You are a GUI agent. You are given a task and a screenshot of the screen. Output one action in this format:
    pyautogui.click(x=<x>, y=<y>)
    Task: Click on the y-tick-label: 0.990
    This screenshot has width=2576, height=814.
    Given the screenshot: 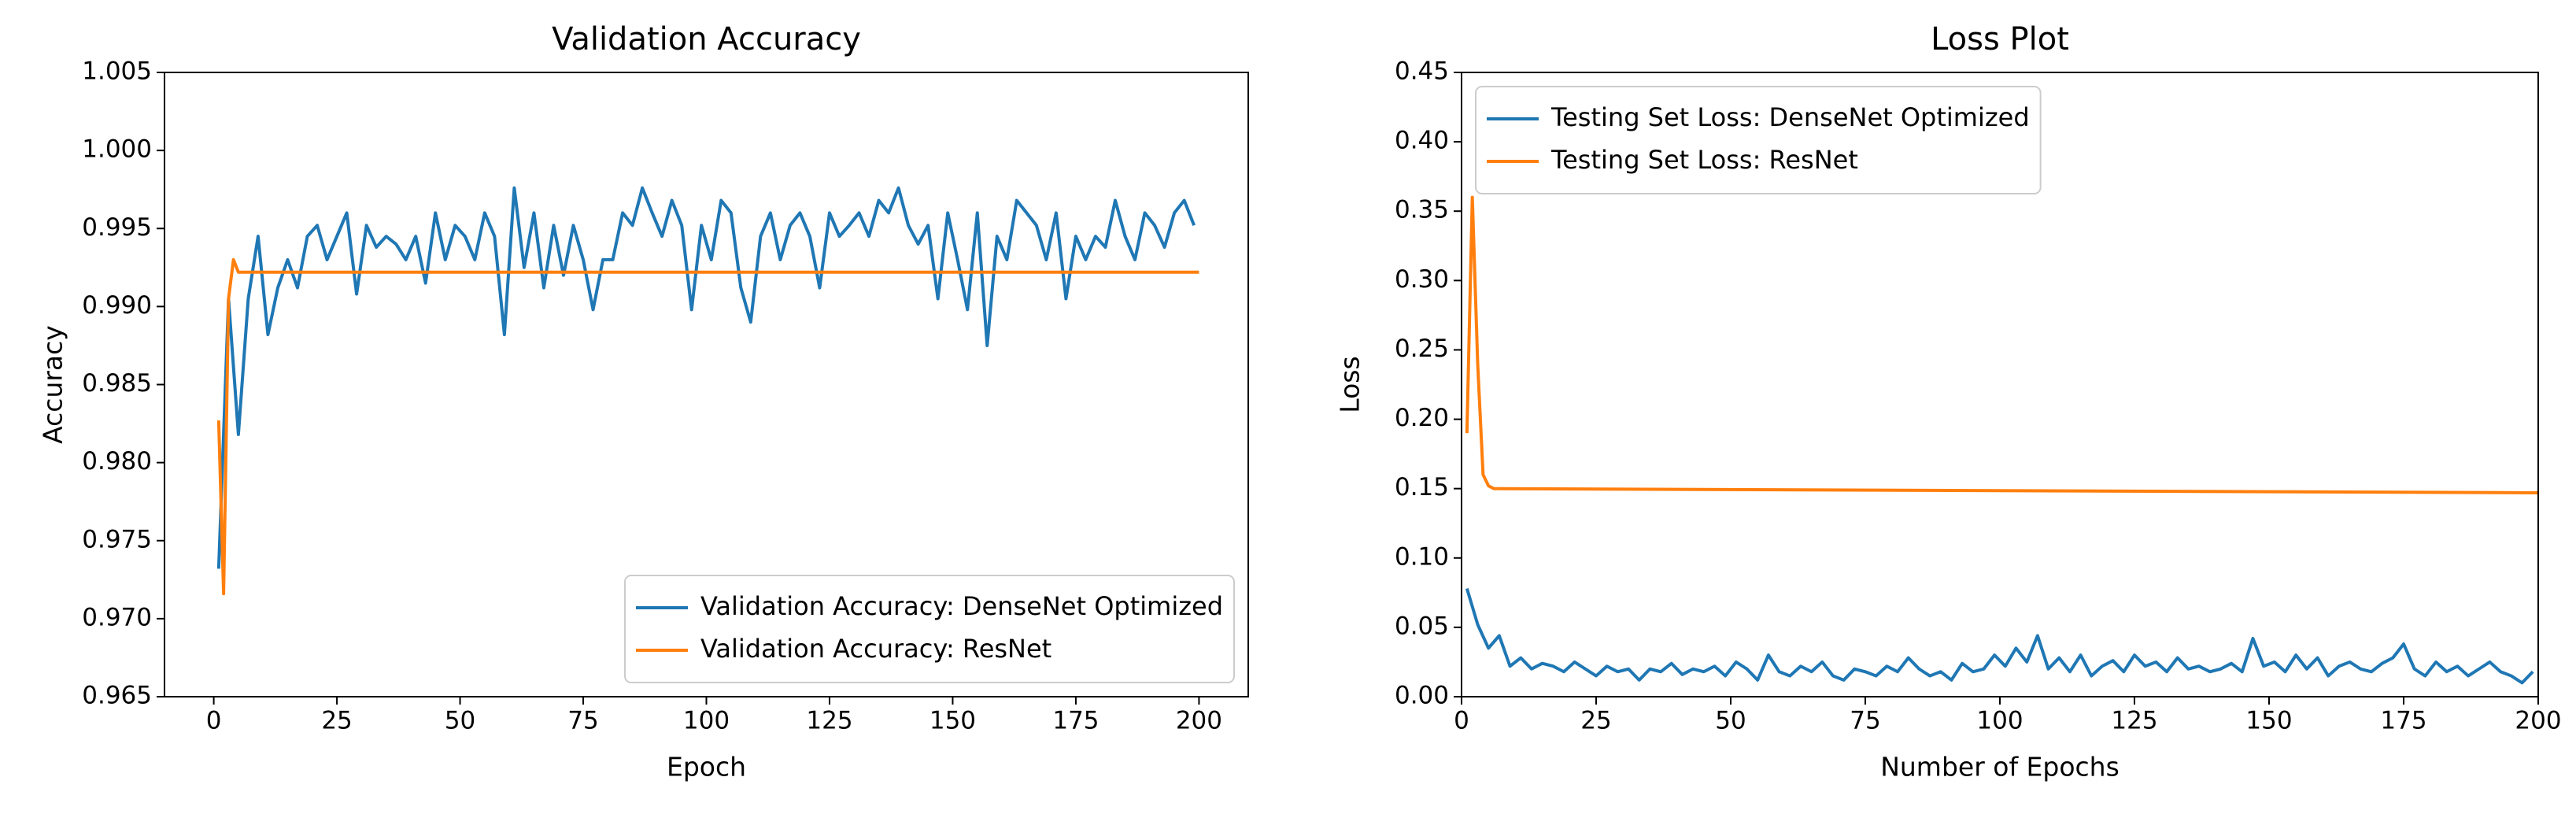 What is the action you would take?
    pyautogui.click(x=117, y=305)
    